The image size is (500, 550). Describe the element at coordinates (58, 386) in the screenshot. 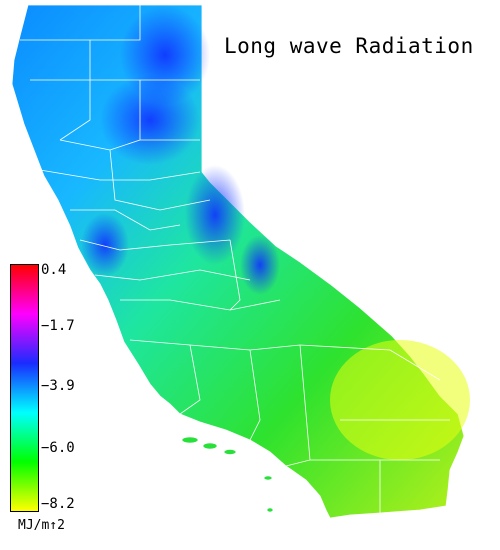

I see `colorbar-tick-3: −3.9` at that location.